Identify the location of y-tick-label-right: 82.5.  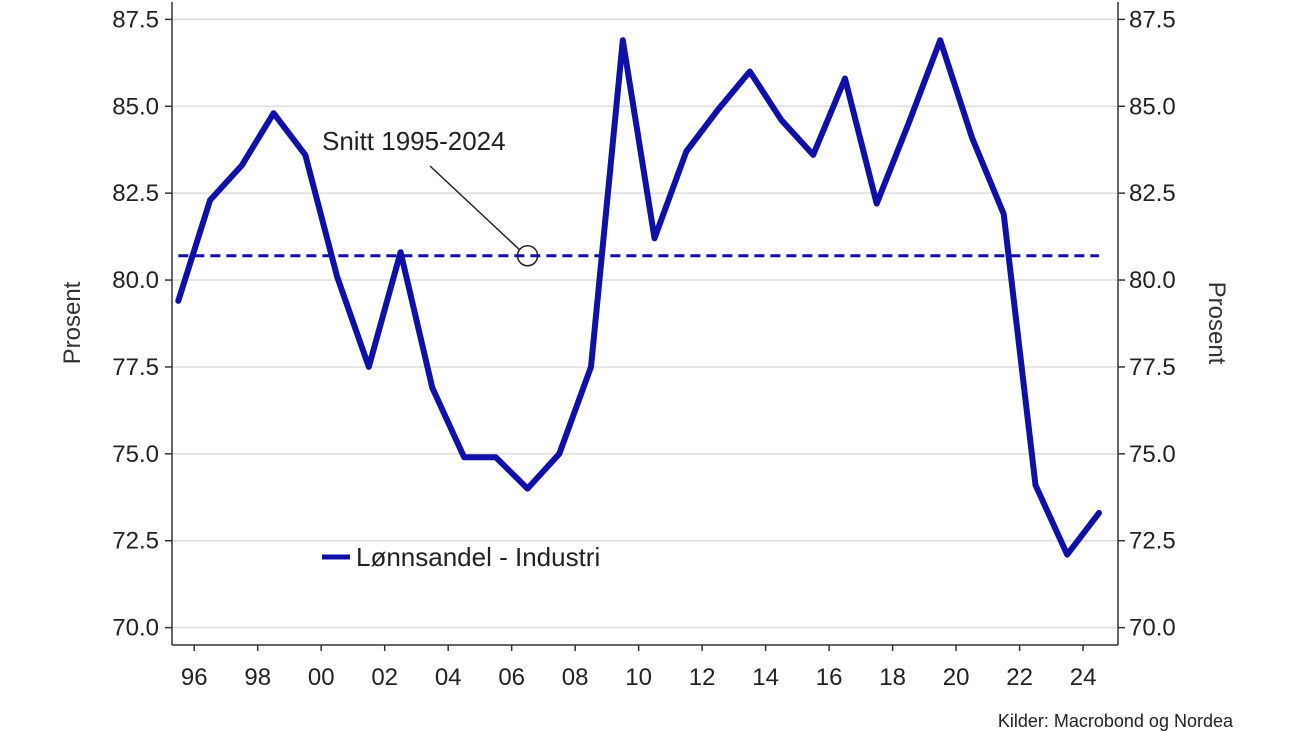
(1152, 193).